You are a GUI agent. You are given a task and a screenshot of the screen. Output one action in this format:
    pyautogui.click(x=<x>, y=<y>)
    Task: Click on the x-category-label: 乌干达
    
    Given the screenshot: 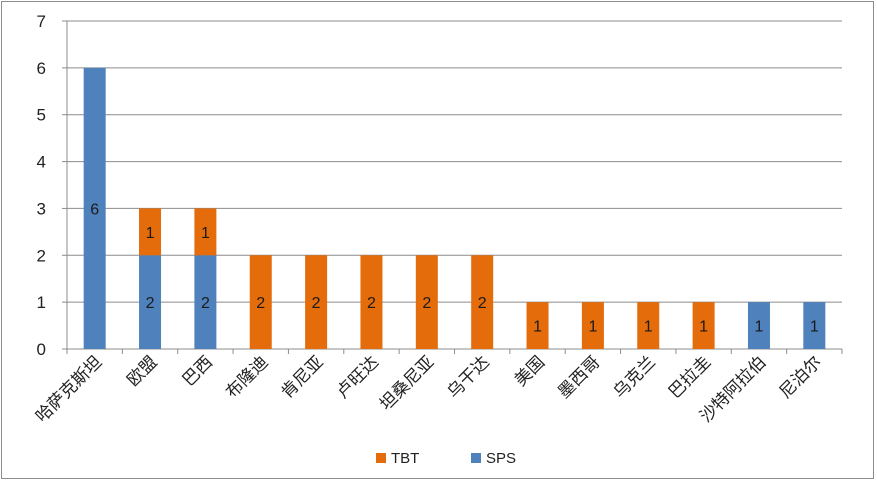 What is the action you would take?
    pyautogui.click(x=469, y=377)
    